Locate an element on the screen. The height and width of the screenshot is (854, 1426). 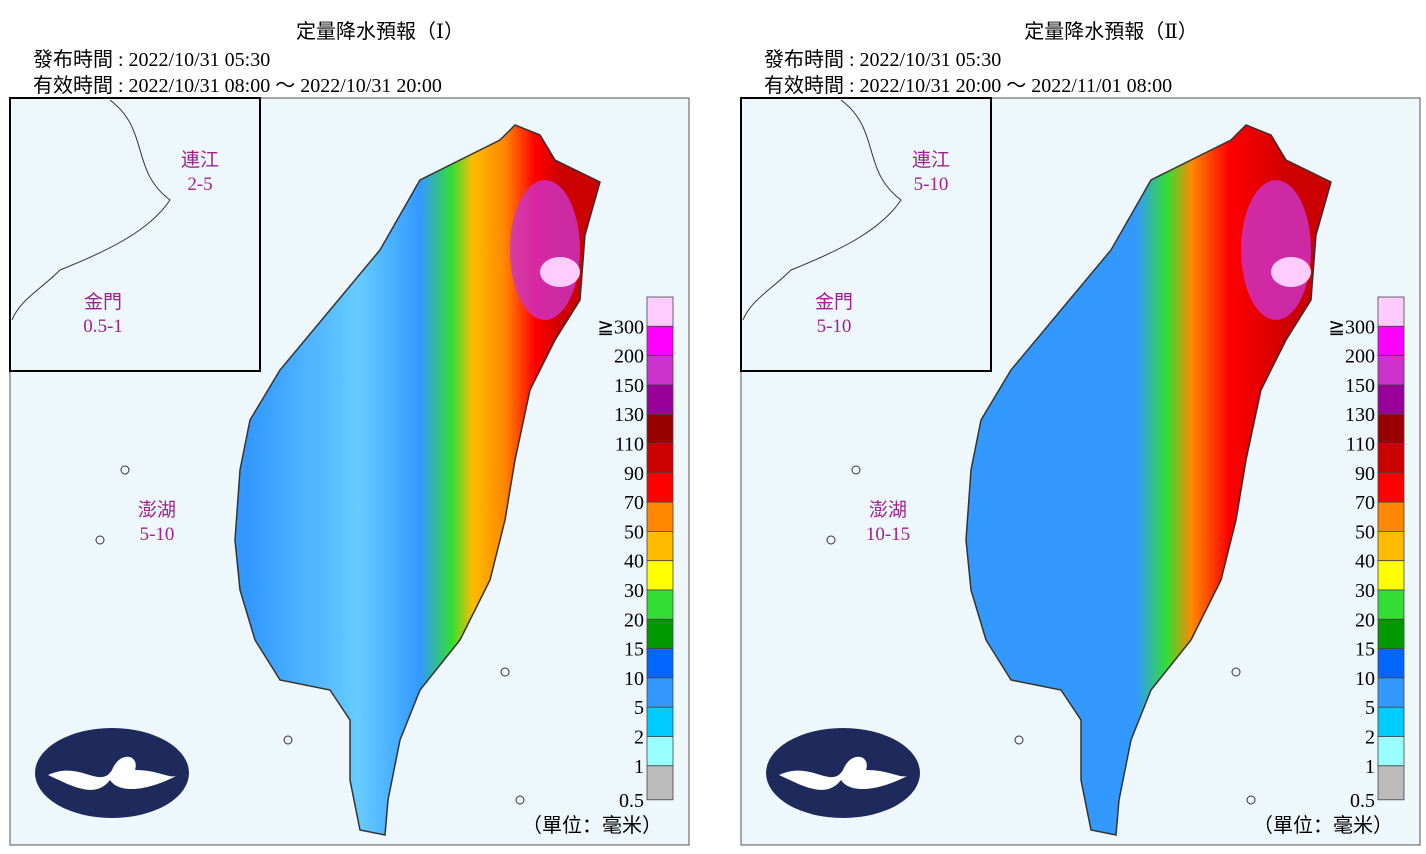
panel-title: 定量降水預報（Ⅰ） is located at coordinates (380, 31).